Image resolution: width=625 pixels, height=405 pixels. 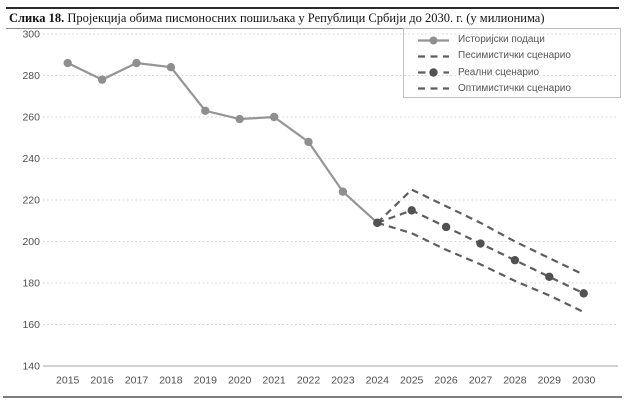 I want to click on y-tick-label: 180, so click(x=31, y=284).